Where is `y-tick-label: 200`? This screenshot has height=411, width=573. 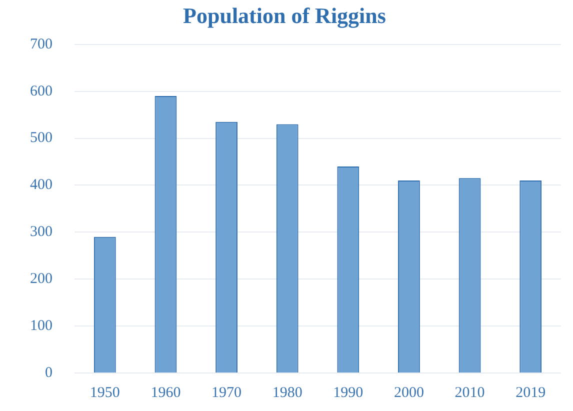 y-tick-label: 200 is located at coordinates (41, 279).